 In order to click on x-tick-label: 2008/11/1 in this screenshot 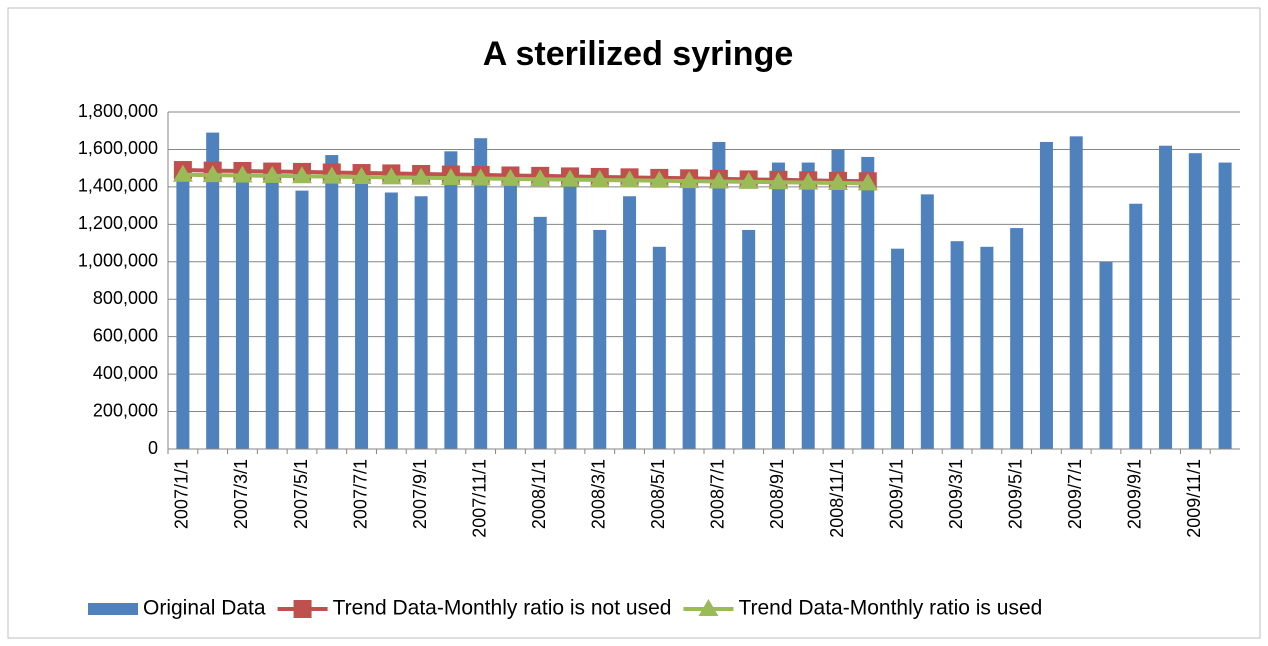, I will do `click(837, 498)`.